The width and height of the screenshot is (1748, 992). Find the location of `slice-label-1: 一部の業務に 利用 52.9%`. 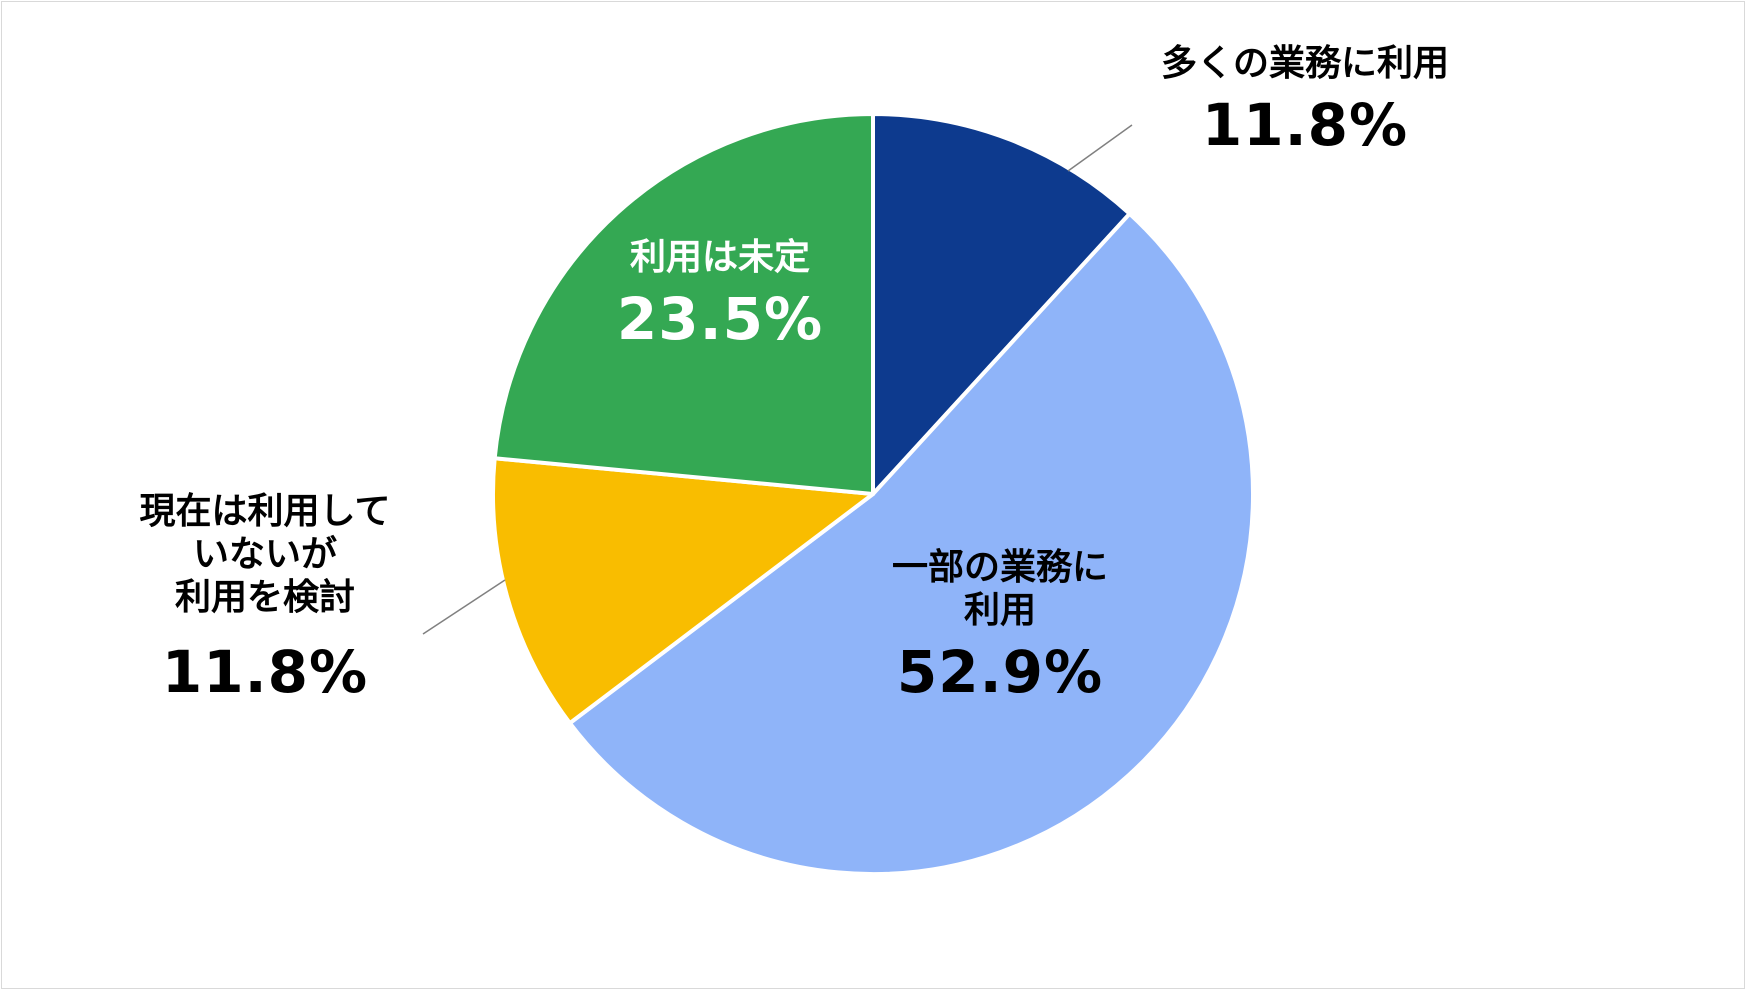

slice-label-1: 一部の業務に 利用 52.9% is located at coordinates (1000, 627).